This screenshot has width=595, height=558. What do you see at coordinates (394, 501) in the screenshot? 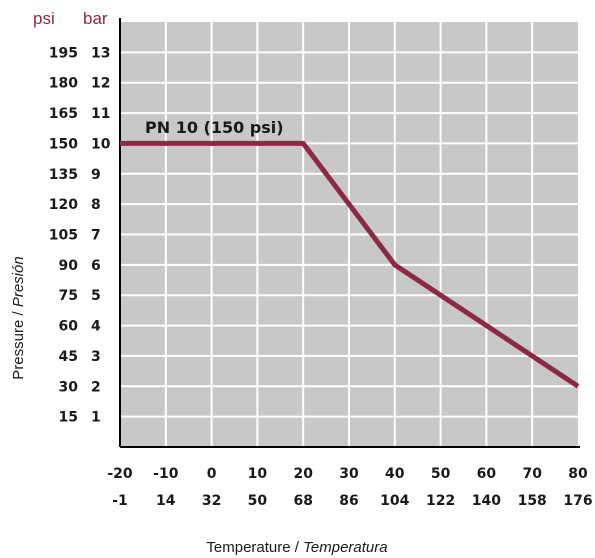
I see `x-tick-label-fahrenheit: 104` at bounding box center [394, 501].